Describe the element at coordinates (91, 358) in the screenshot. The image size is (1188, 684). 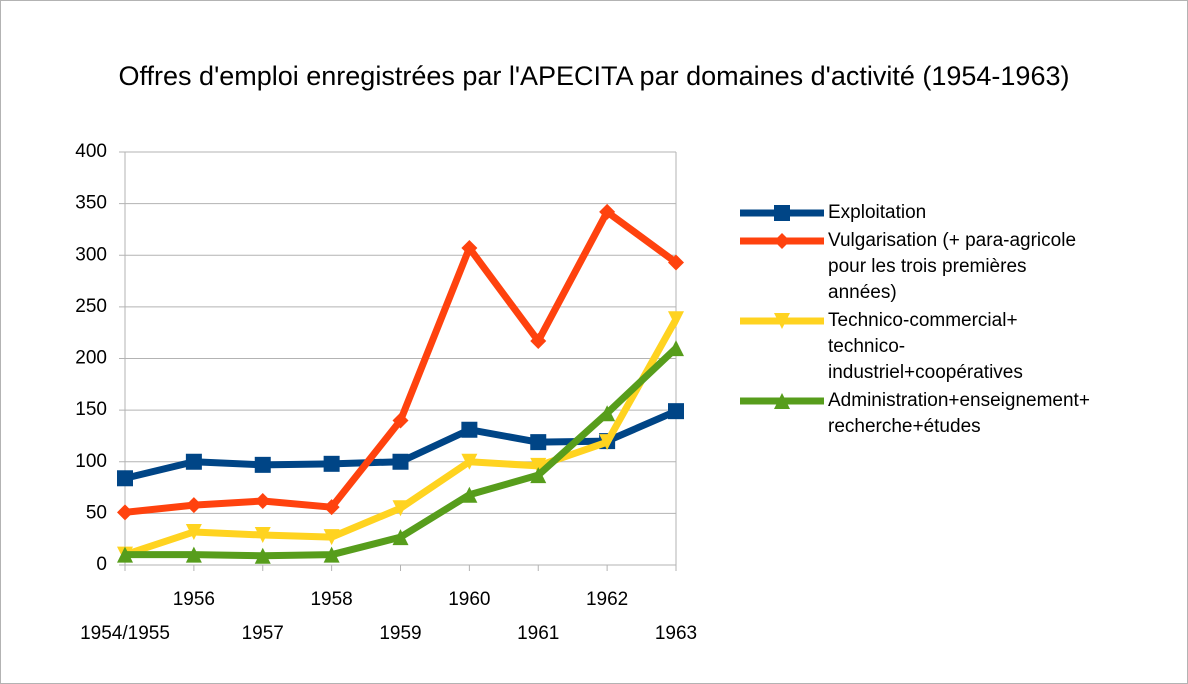
I see `y-tick-label: 200` at that location.